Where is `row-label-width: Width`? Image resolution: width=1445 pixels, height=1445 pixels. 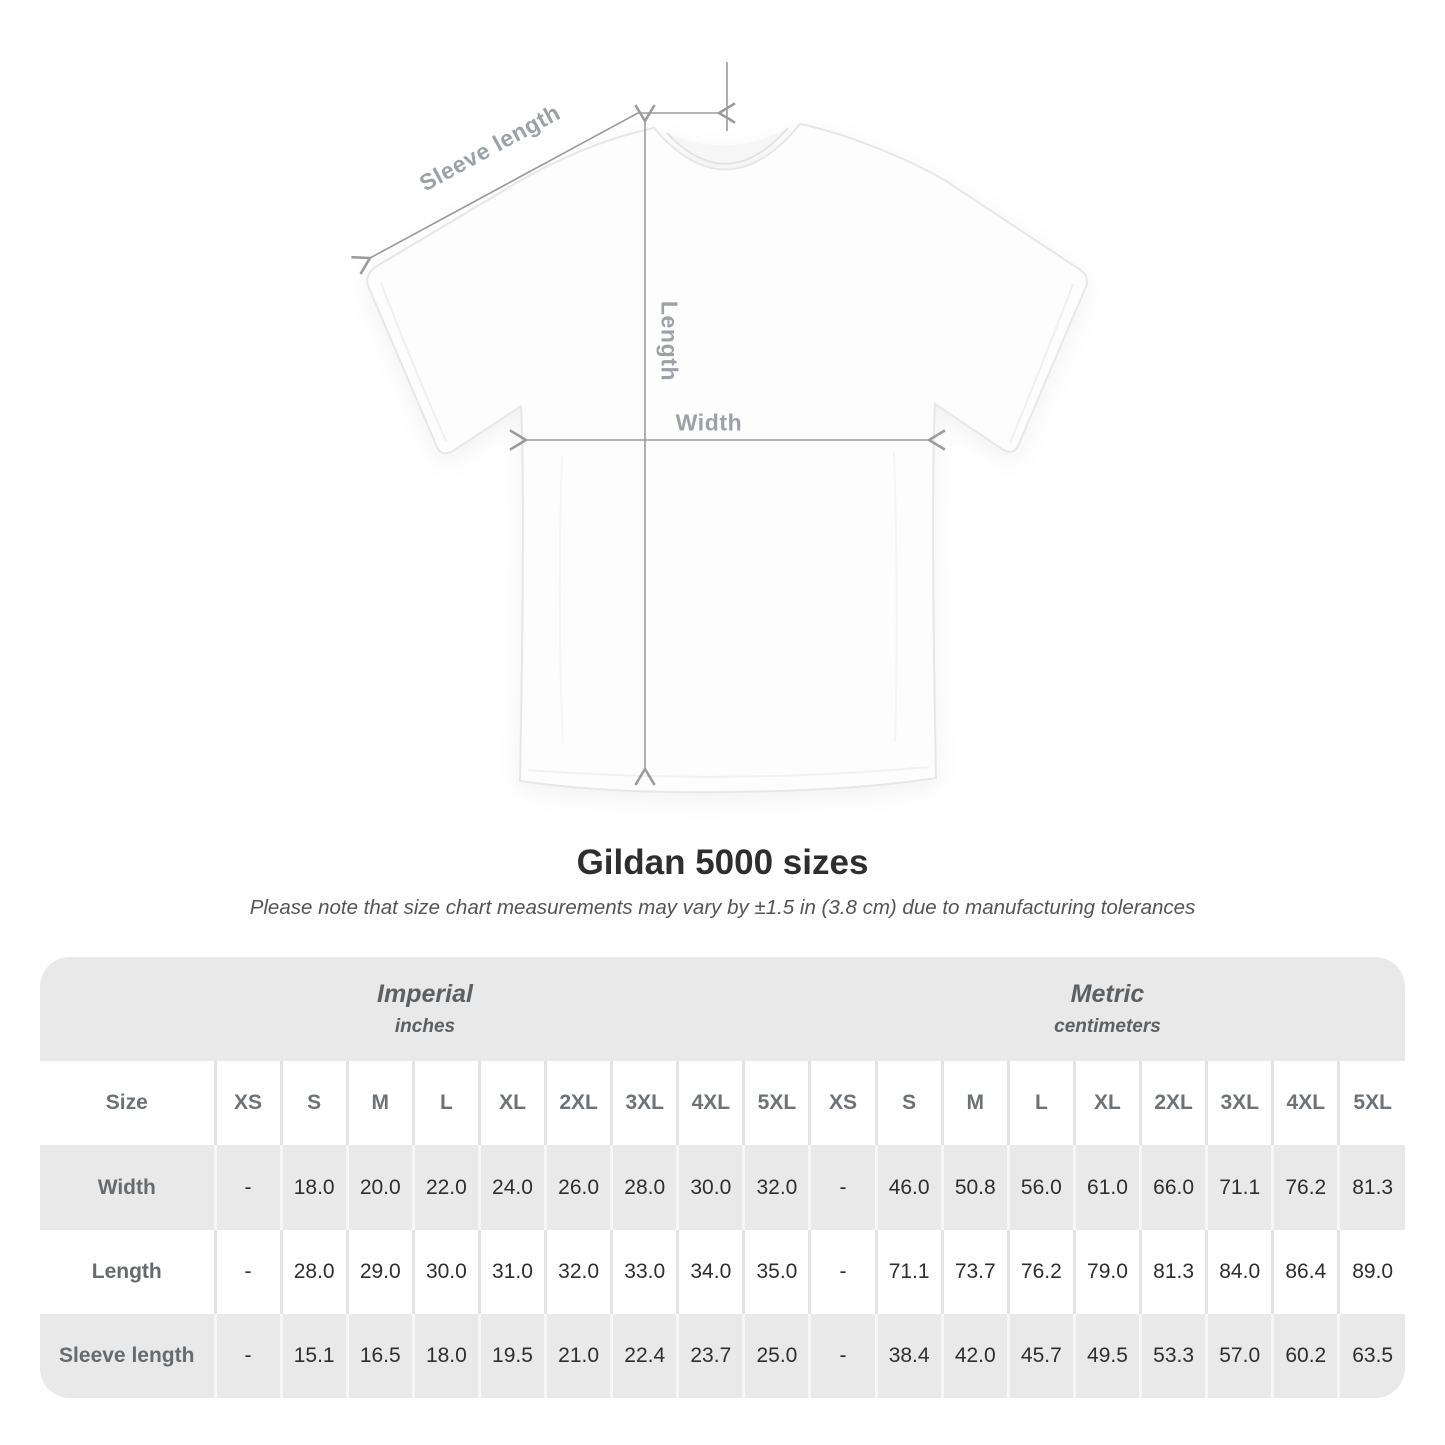 row-label-width: Width is located at coordinates (127, 1187).